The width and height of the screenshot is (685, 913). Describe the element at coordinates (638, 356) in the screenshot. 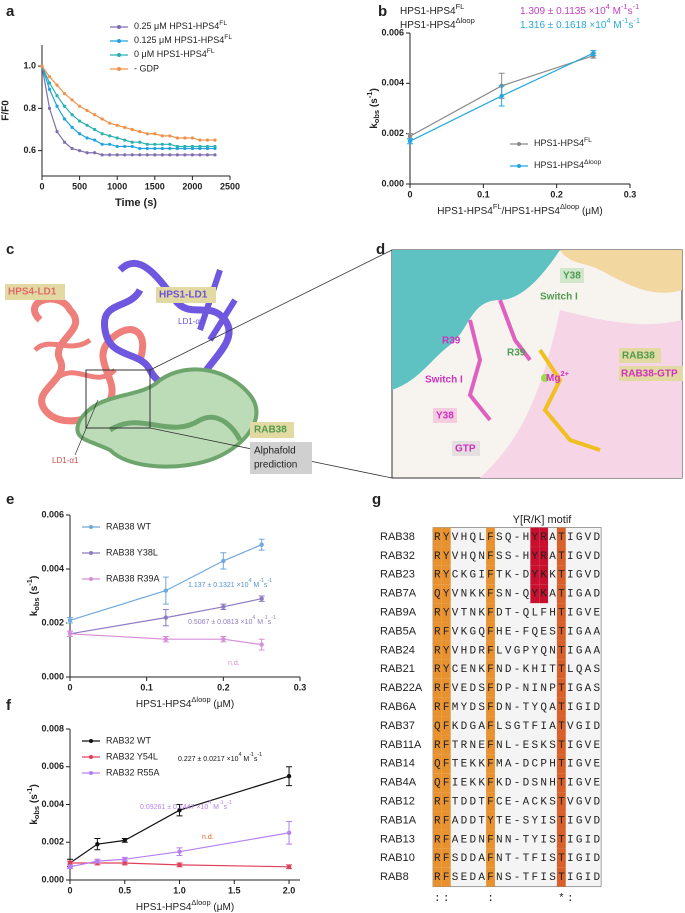

I see `label: RAB38` at that location.